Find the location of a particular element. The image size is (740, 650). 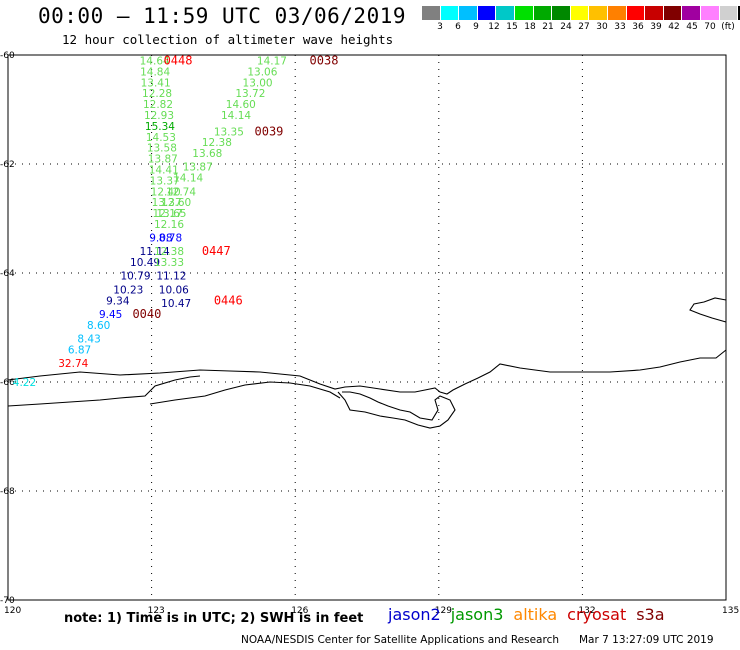

wave-height-label: 13.58 is located at coordinates (162, 149).